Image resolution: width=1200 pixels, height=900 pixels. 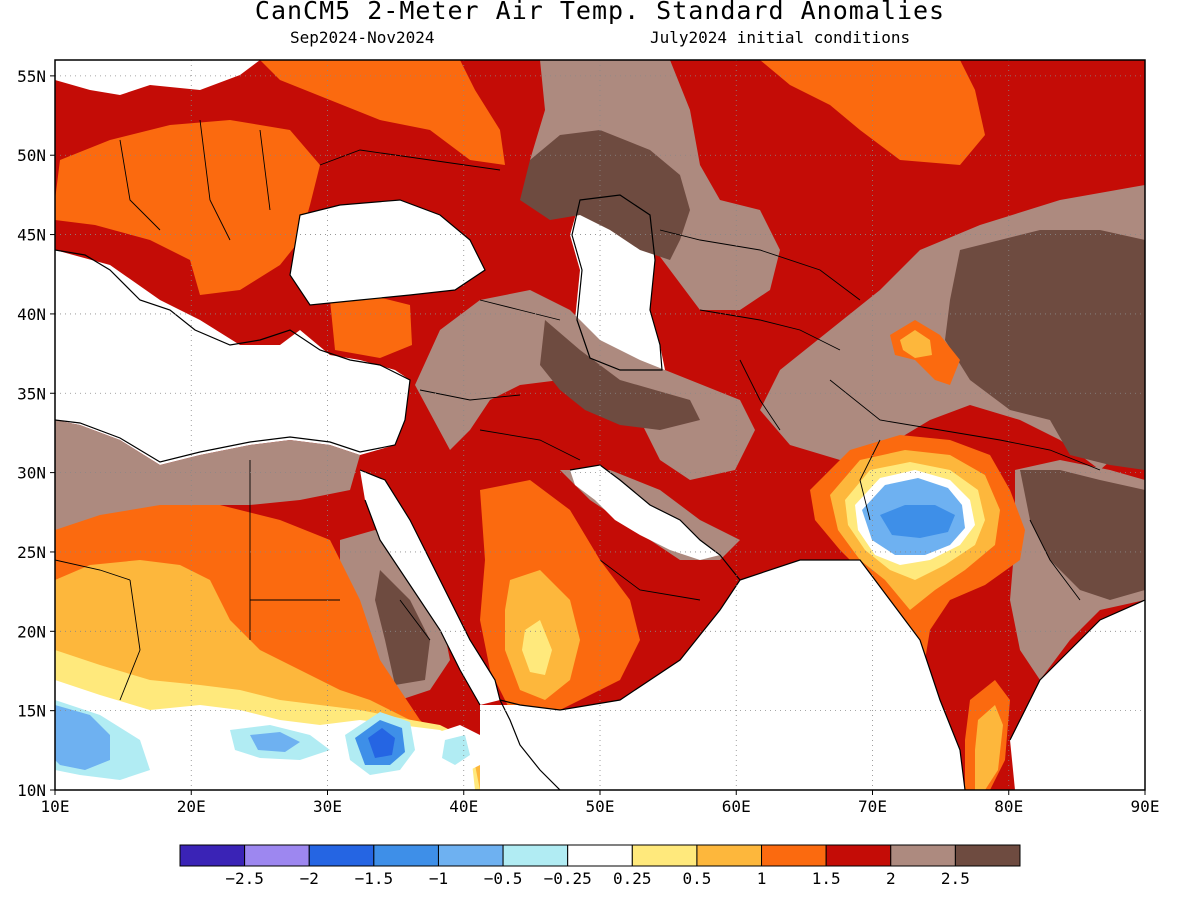 What do you see at coordinates (891, 878) in the screenshot?
I see `legend-label: 2` at bounding box center [891, 878].